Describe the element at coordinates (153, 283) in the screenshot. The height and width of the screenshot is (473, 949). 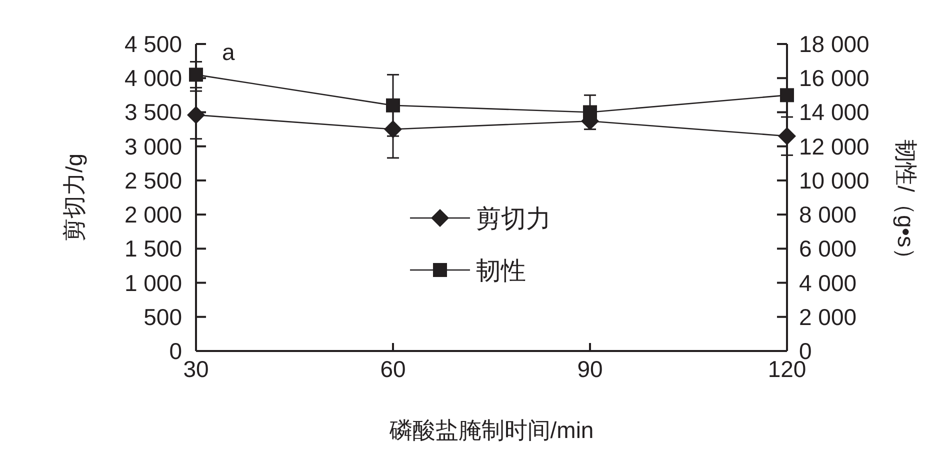
I see `y-tick-label: 1 000` at that location.